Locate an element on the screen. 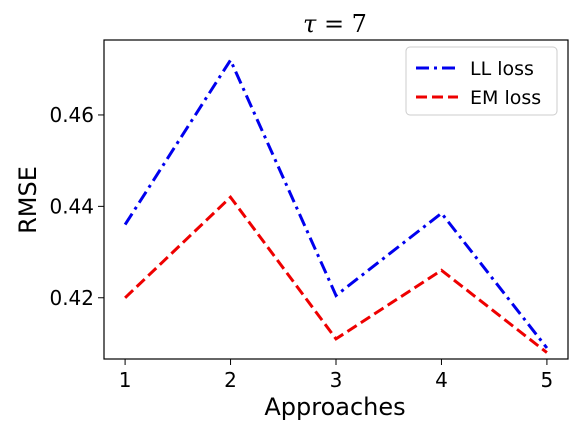 The image size is (581, 435). legend-box is located at coordinates (481, 81).